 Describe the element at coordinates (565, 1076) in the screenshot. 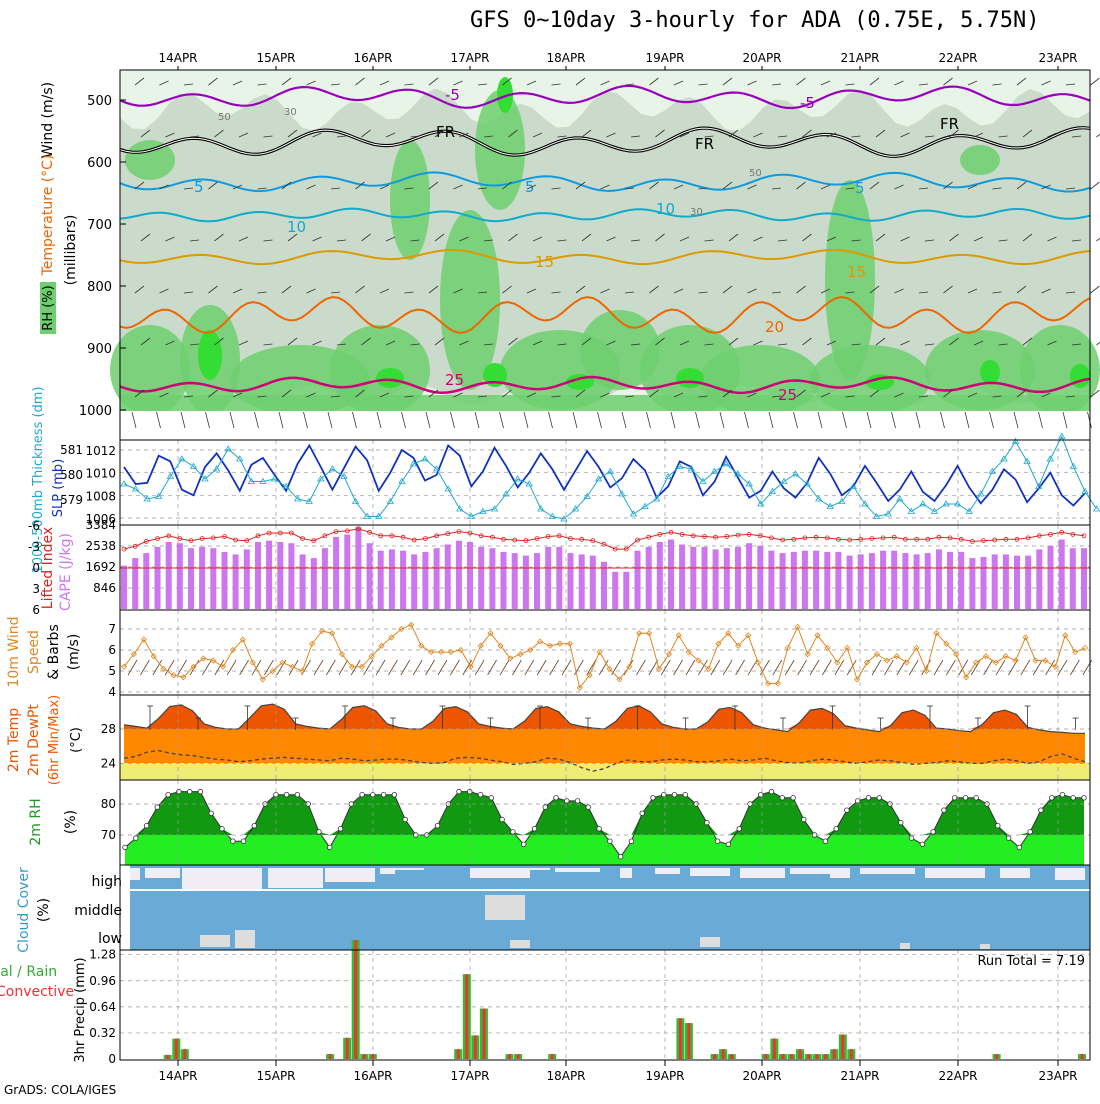

I see `date-label-bottom: 18APR` at that location.